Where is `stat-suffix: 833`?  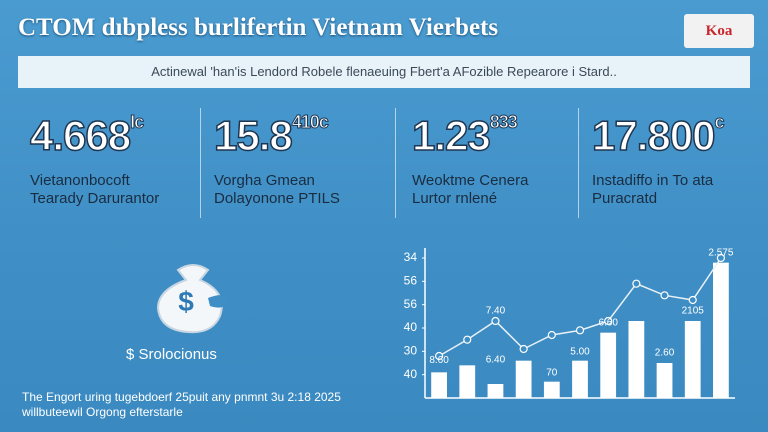 stat-suffix: 833 is located at coordinates (503, 122).